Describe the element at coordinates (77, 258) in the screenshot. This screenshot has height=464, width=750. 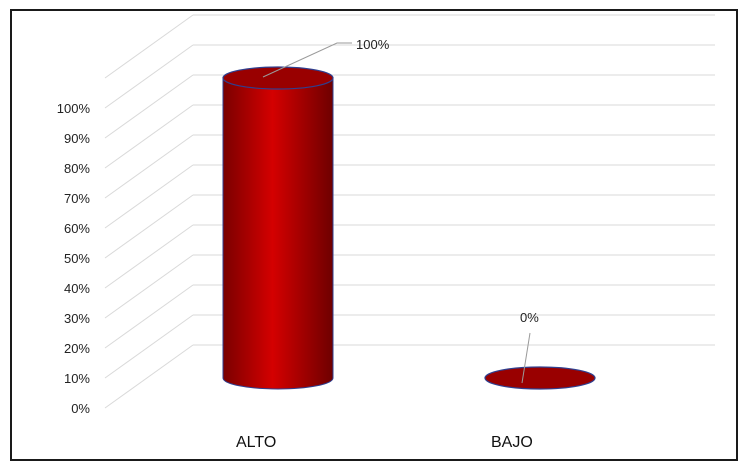
I see `y-tick-label: 50%` at that location.